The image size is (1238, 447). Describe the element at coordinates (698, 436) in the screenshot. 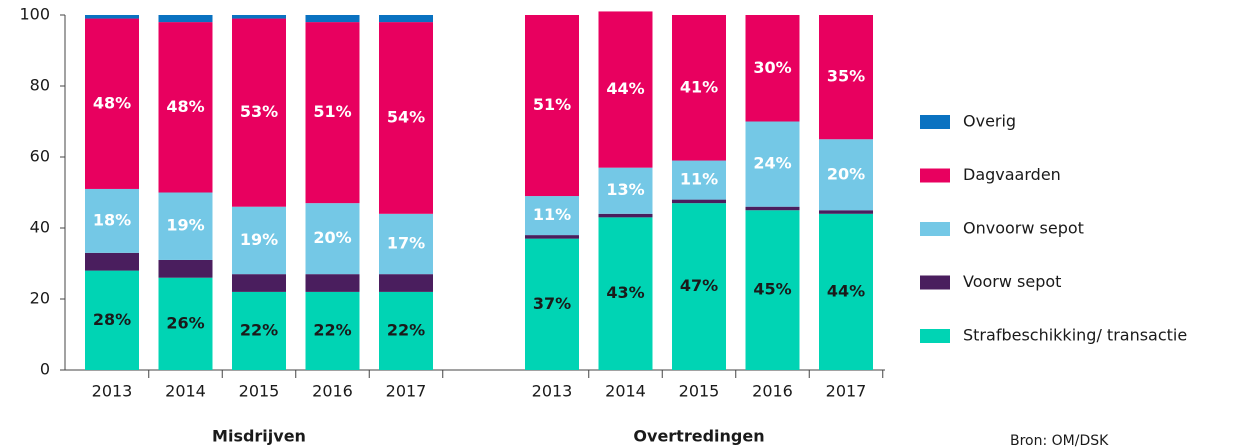

I see `group-label: Overtredingen` at that location.